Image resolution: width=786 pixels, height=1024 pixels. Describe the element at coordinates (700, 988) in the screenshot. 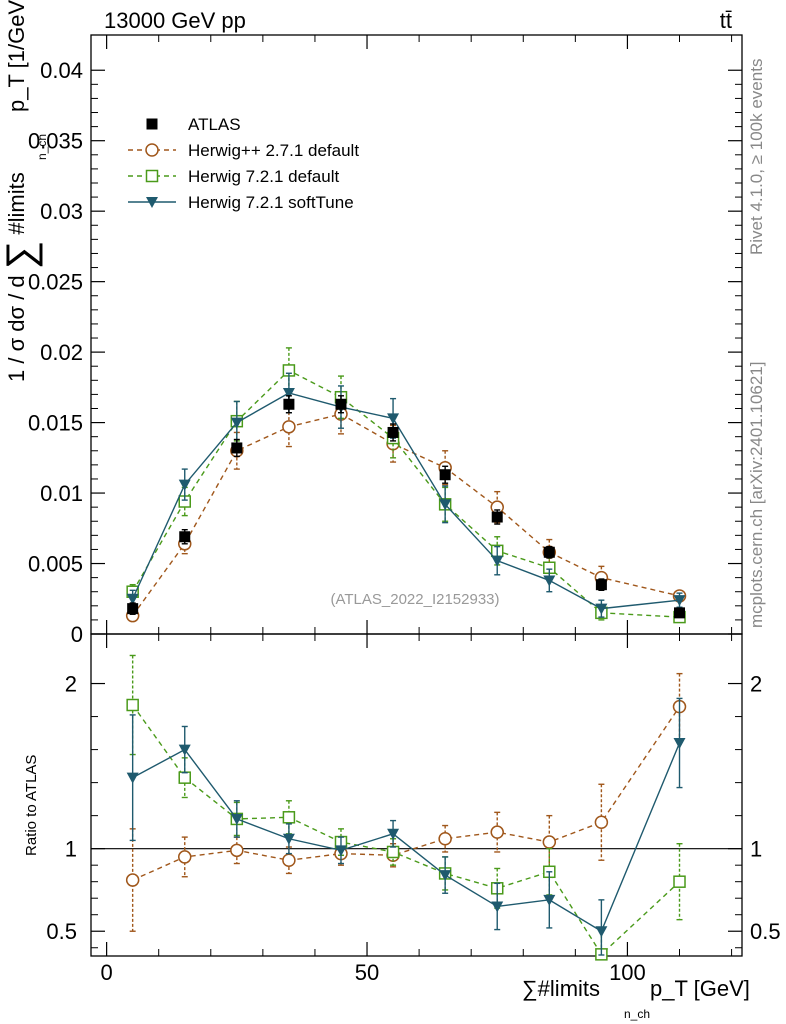

I see `x-title-tail: p_T [GeV]` at that location.